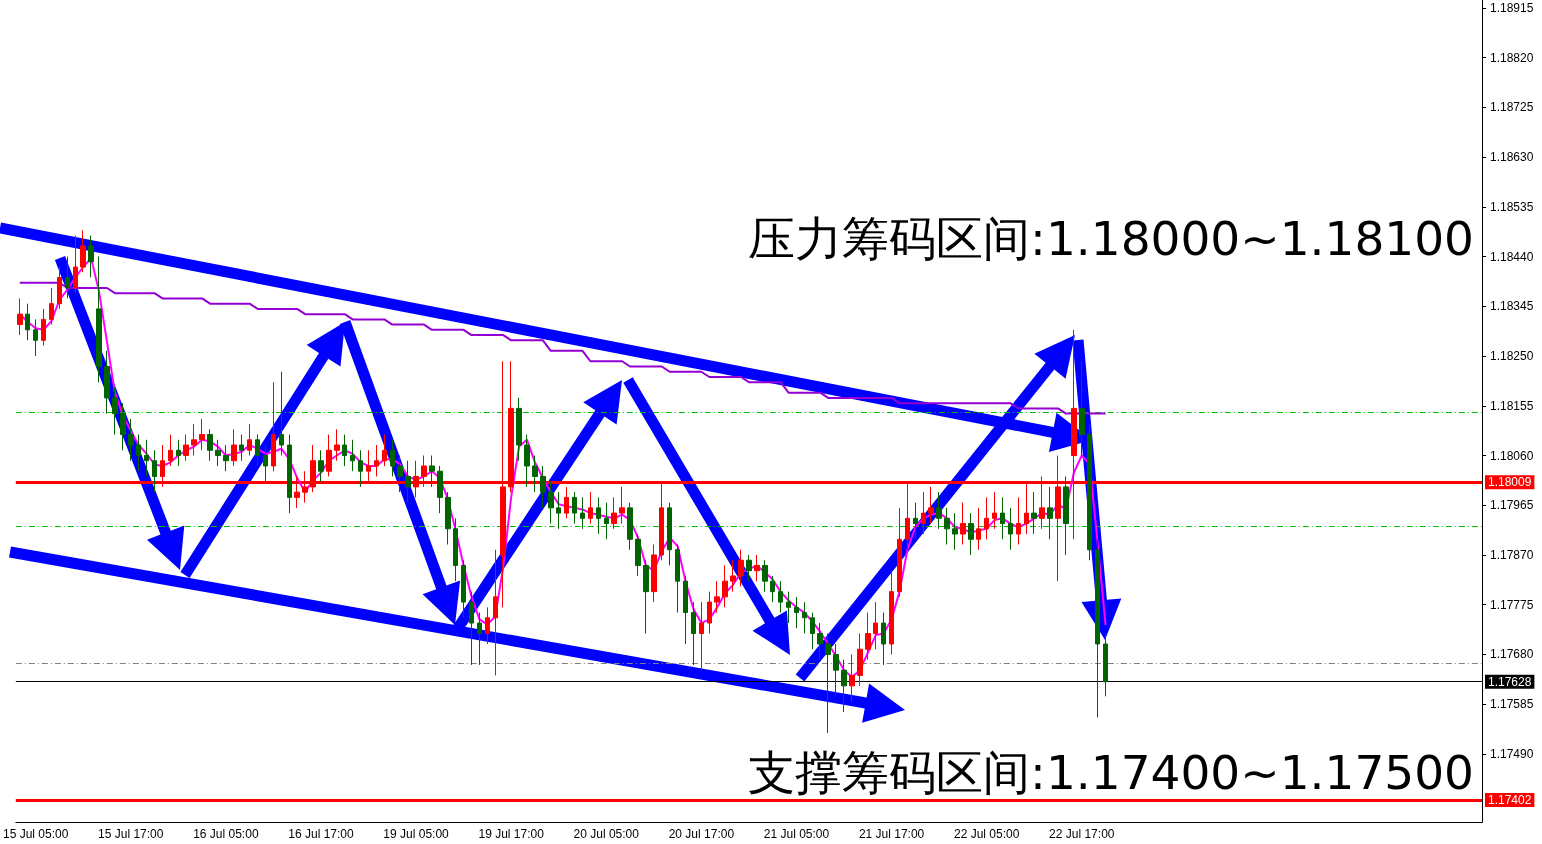 The height and width of the screenshot is (844, 1542). I want to click on x-tick-label: 15 Jul 05:00, so click(35, 834).